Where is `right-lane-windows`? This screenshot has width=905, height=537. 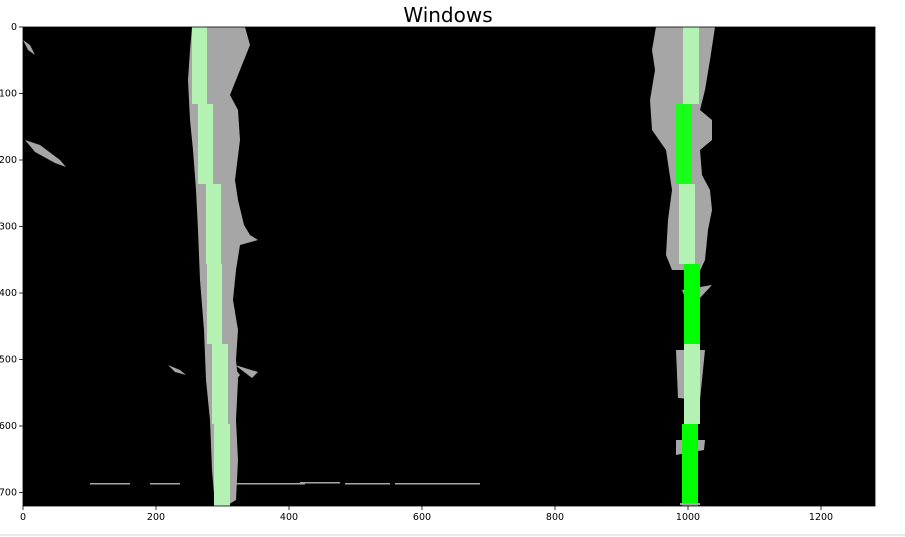 right-lane-windows is located at coordinates (688, 266).